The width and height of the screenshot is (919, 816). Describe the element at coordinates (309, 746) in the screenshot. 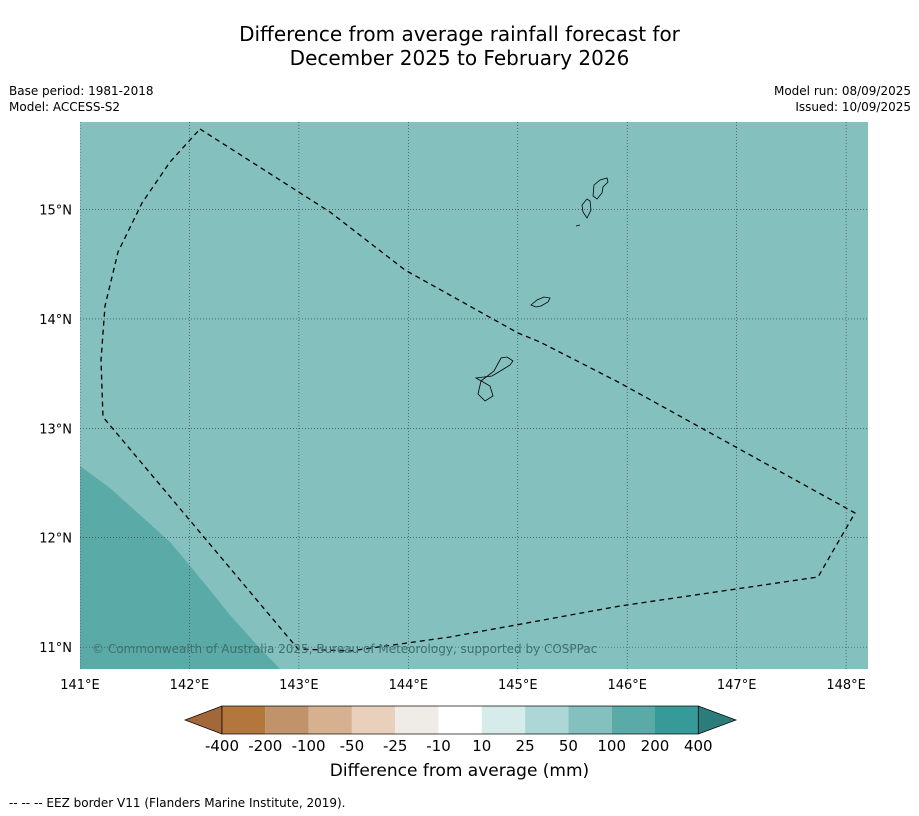

I see `colorbar-tick-label: -100` at that location.